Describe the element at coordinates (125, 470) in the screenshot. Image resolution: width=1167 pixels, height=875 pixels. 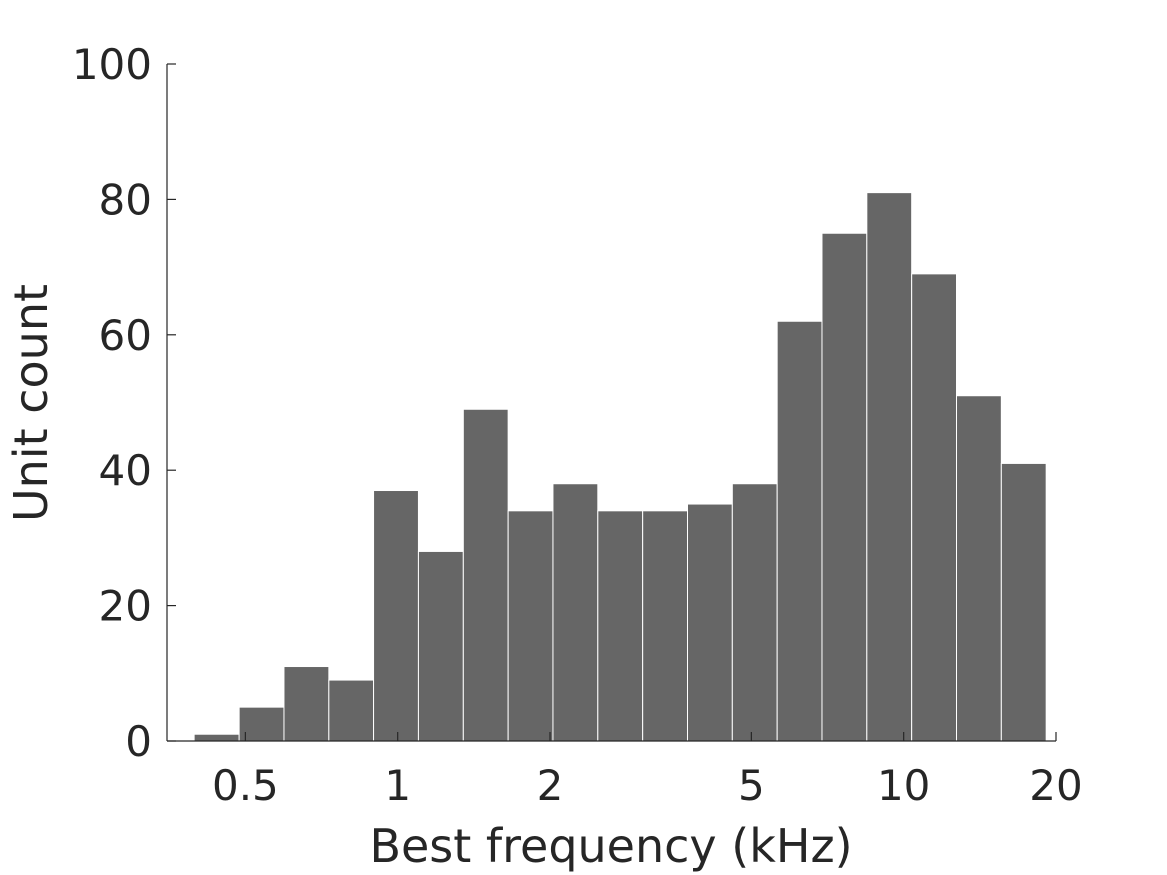
I see `y-tick-label: 40` at that location.